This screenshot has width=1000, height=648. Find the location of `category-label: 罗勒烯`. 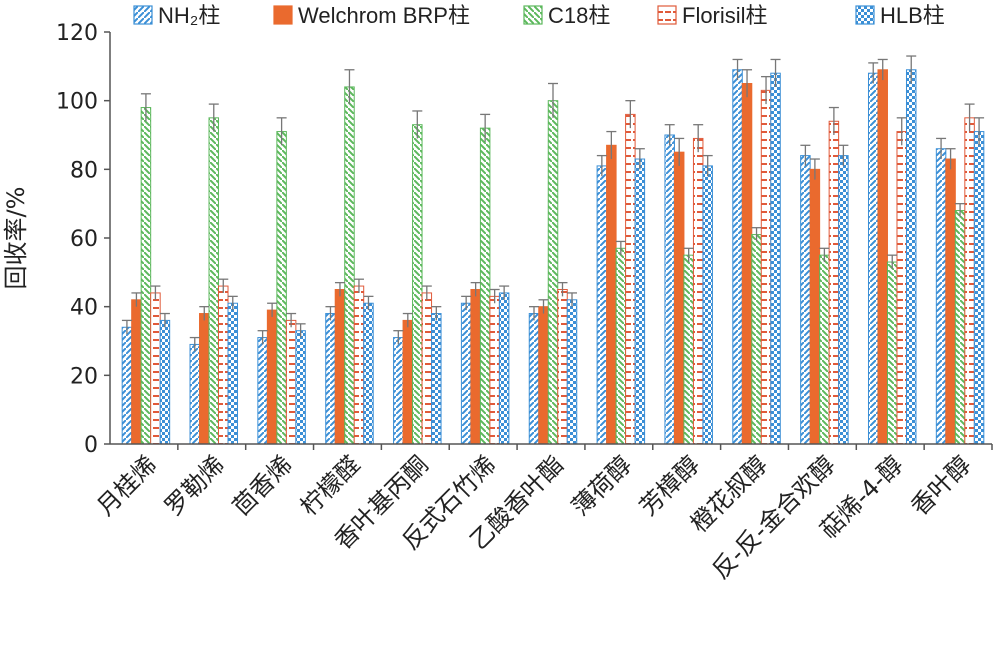

category-label: 罗勒烯 is located at coordinates (194, 485).